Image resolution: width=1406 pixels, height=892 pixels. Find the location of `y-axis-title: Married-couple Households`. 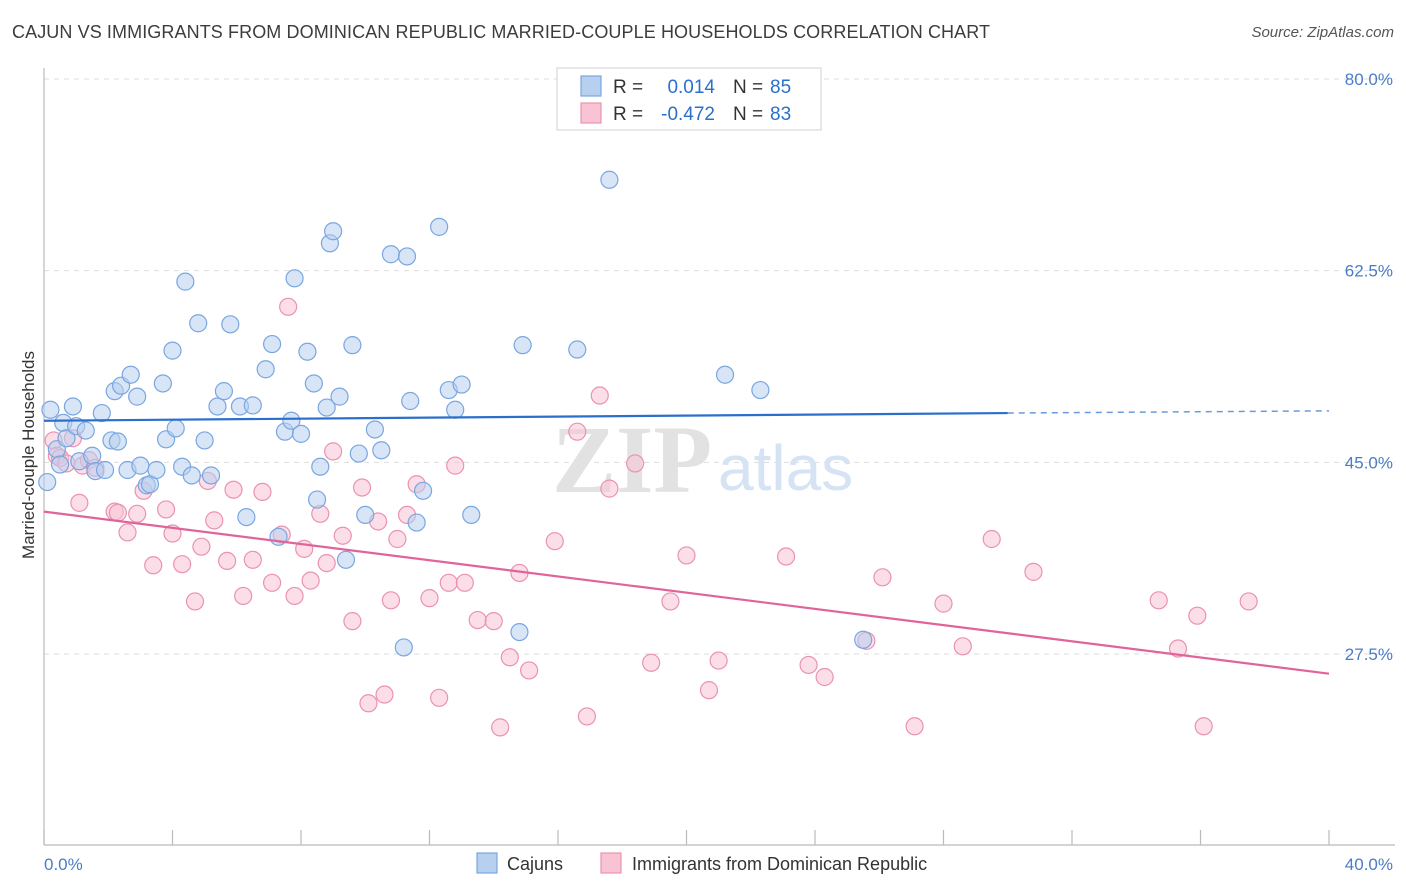

y-axis-title: Married-couple Households is located at coordinates (28, 455).